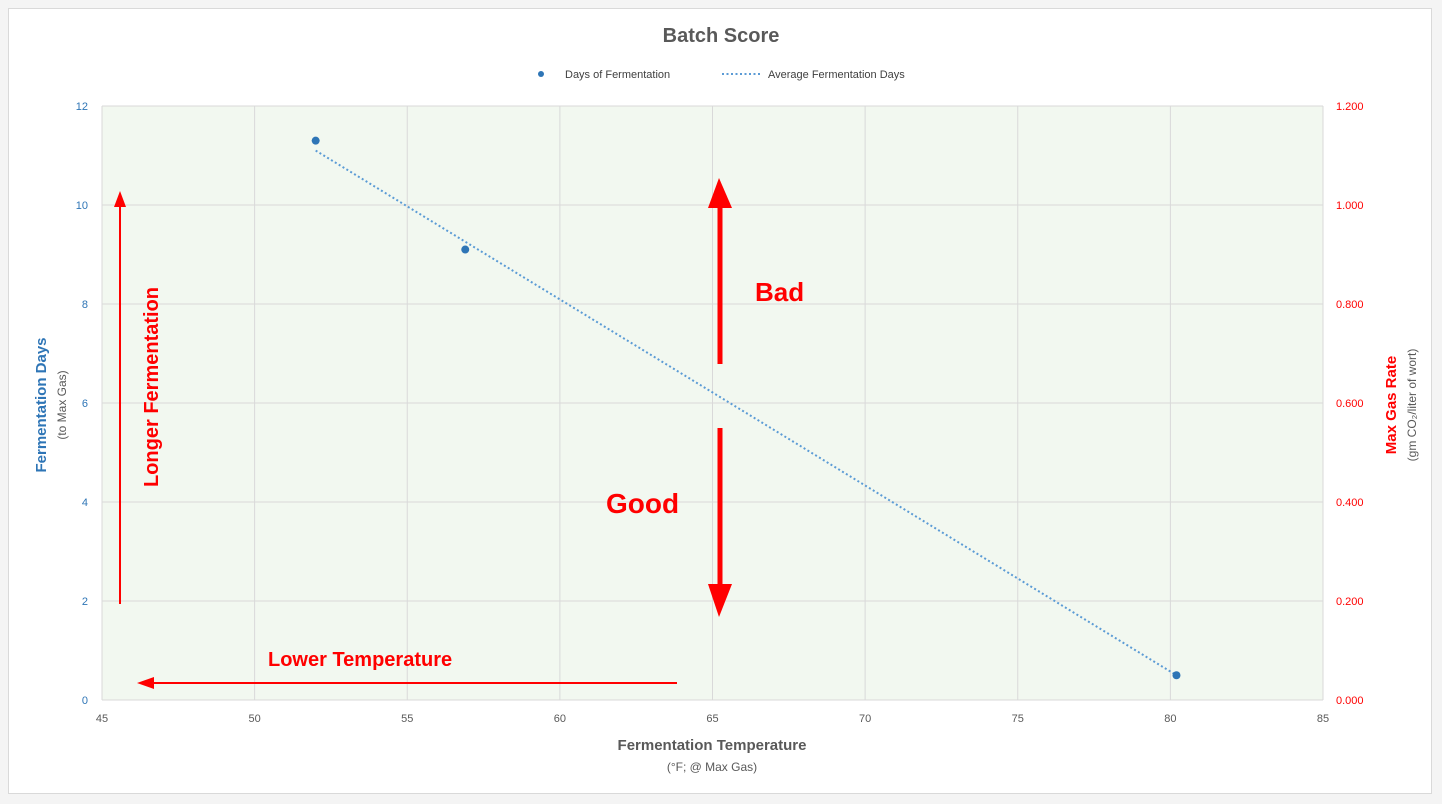  I want to click on y-left-axis-title: Fermentation Days, so click(41, 404).